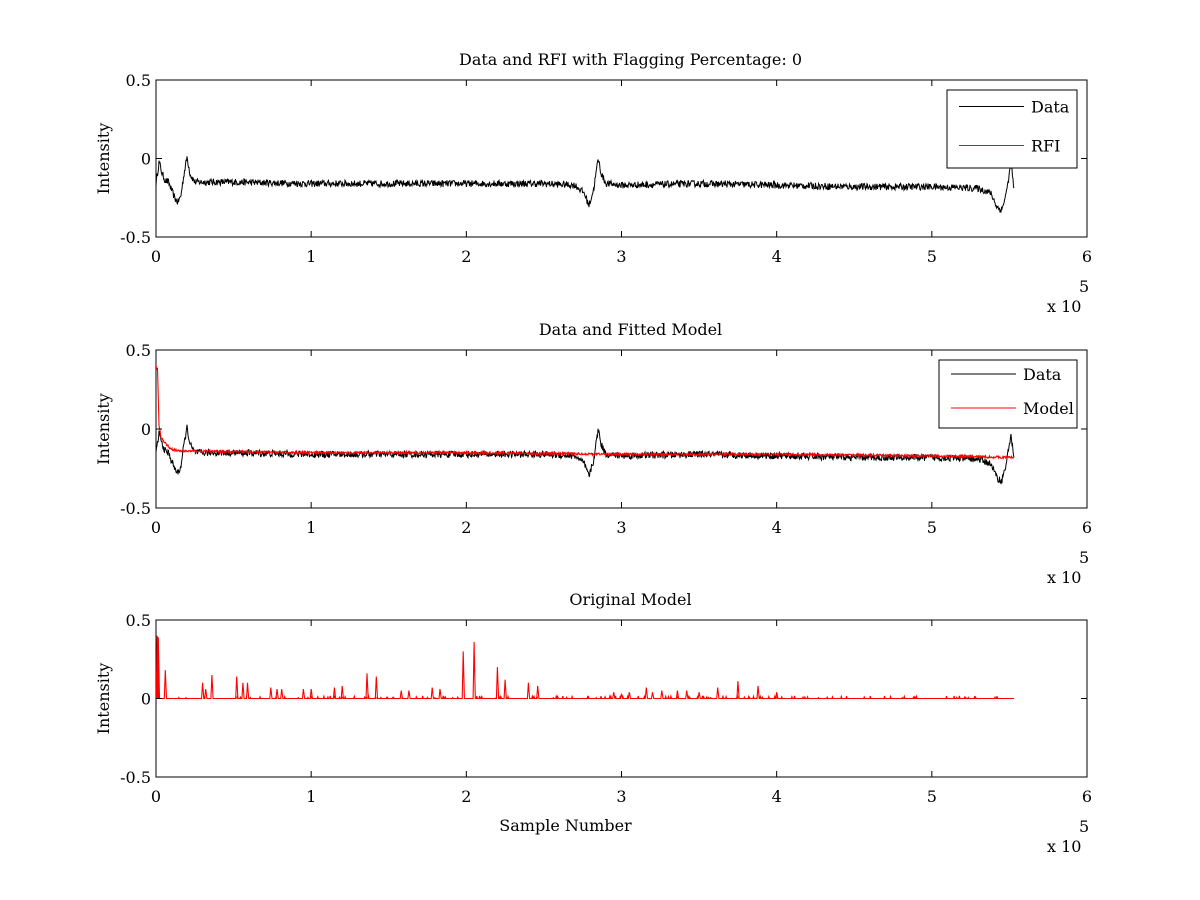 The height and width of the screenshot is (900, 1200). I want to click on legend: Data Model, so click(1008, 394).